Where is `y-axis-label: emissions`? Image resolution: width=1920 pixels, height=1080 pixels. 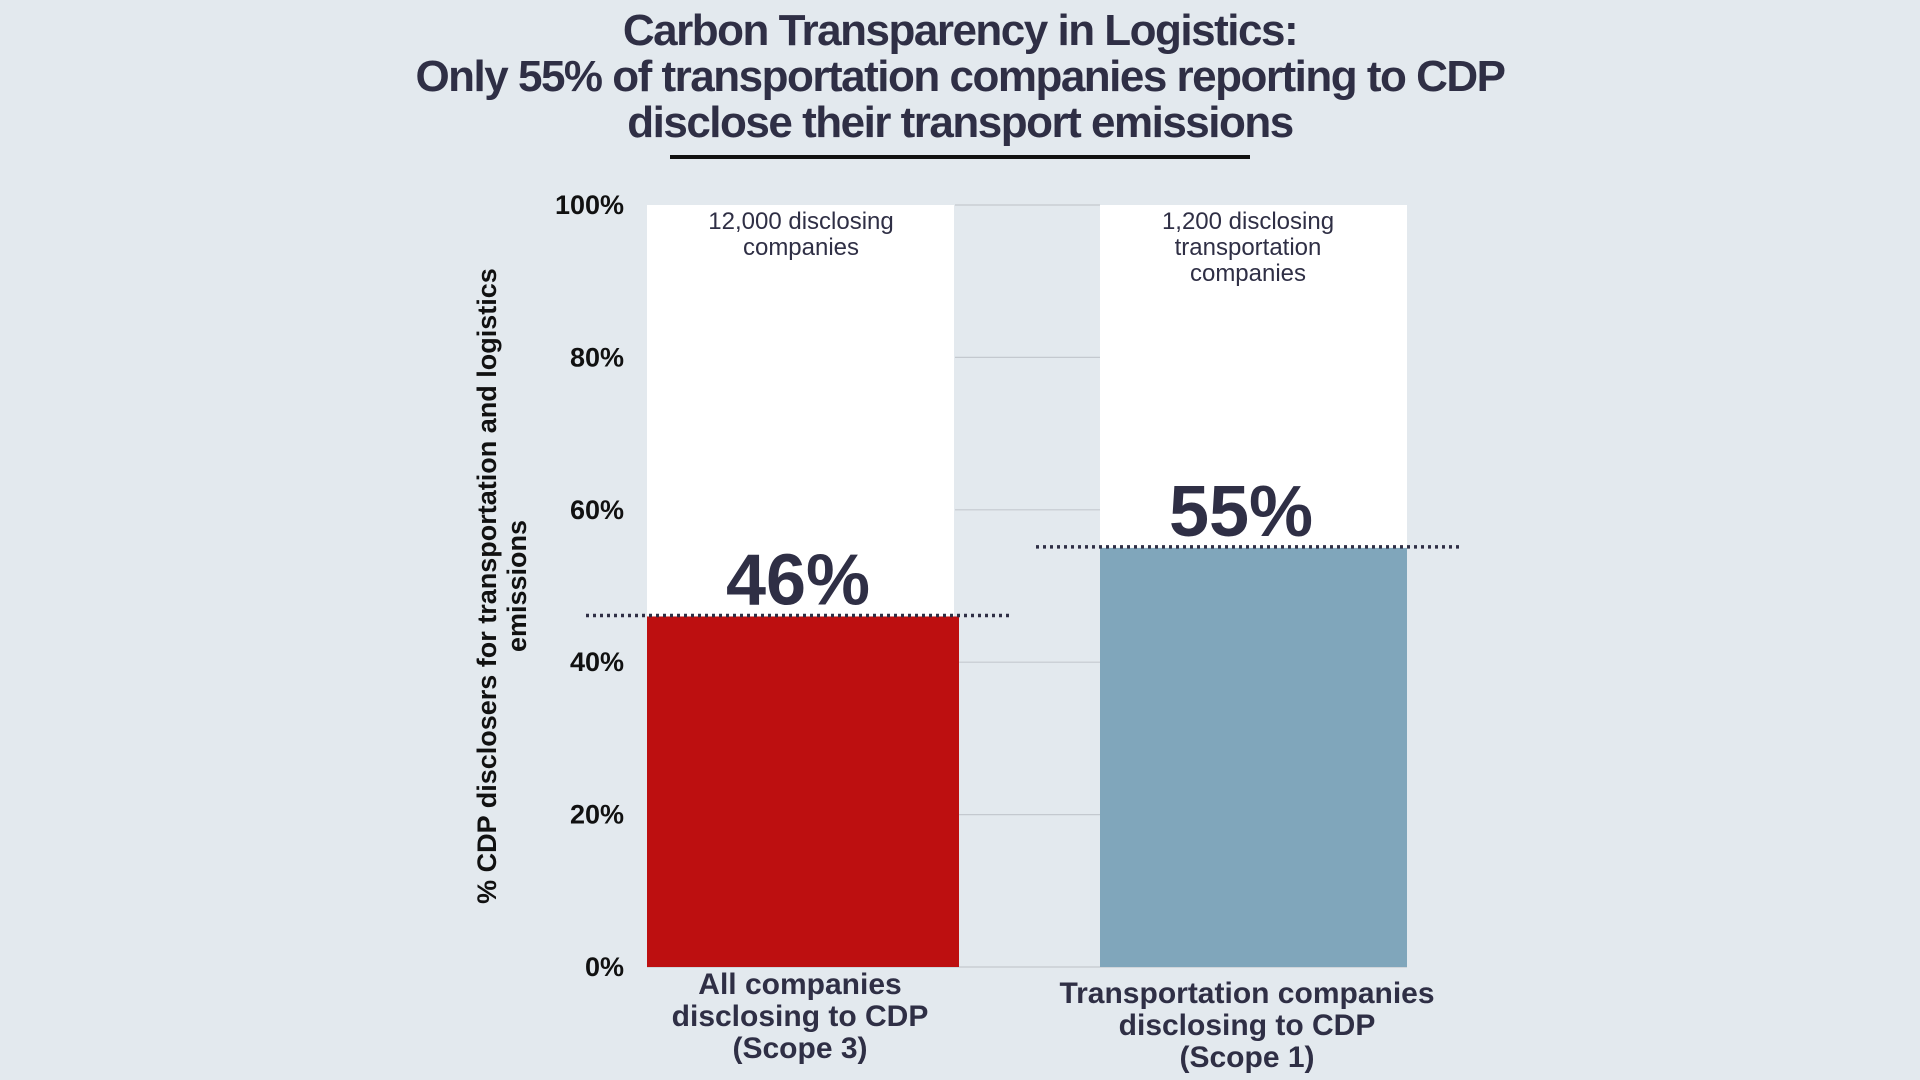
y-axis-label: emissions is located at coordinates (517, 586).